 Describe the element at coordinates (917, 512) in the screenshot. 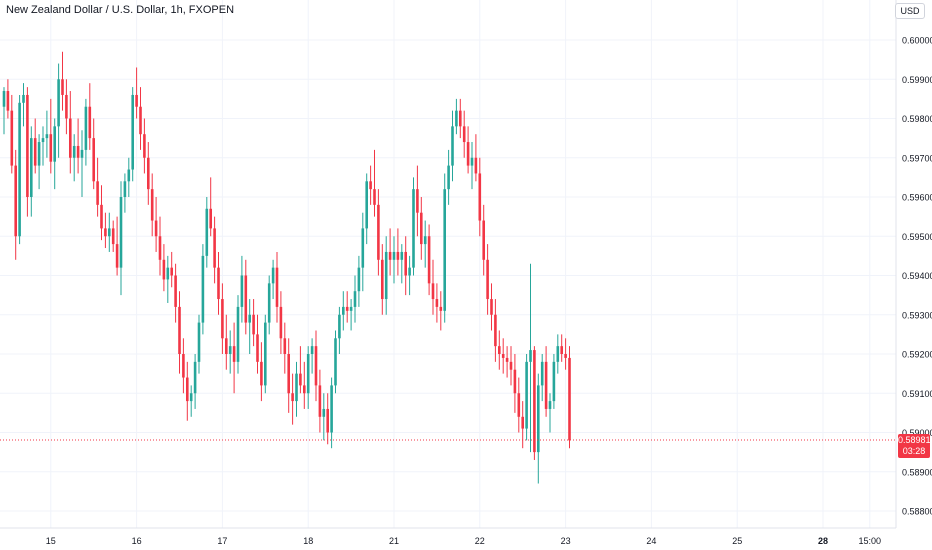

I see `price-tick-label: 0.58800` at that location.